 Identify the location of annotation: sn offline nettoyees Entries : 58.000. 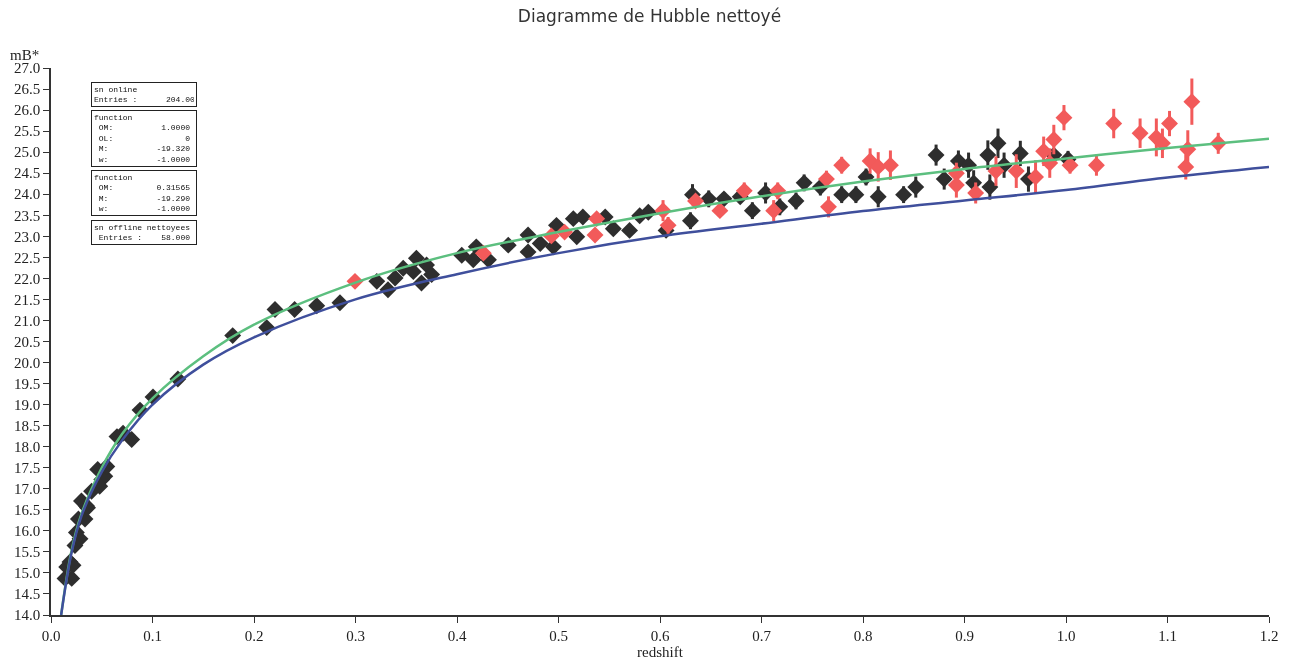
(142, 233).